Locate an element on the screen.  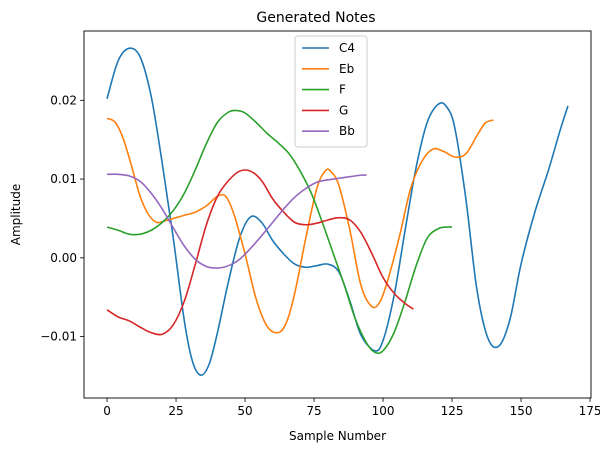
x-tick-label: 75 is located at coordinates (313, 411).